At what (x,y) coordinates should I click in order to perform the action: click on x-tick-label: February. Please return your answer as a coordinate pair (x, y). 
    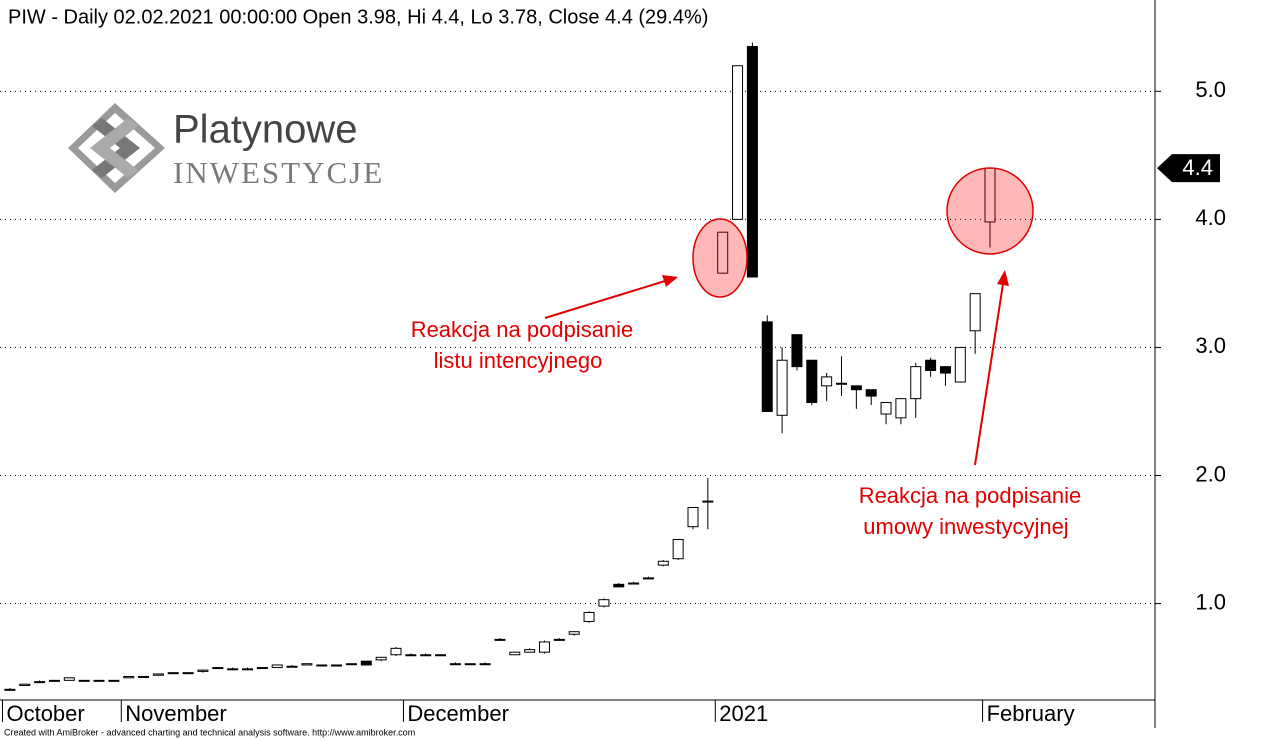
    Looking at the image, I should click on (1031, 713).